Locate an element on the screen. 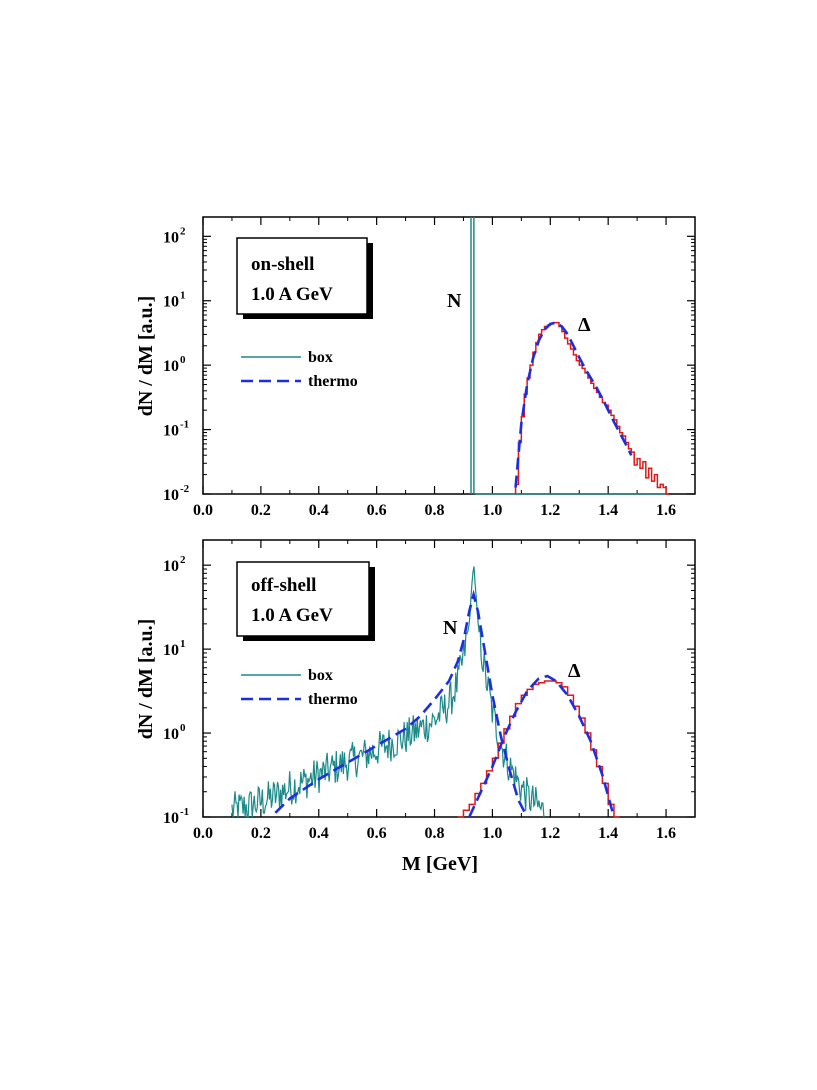  legend-bottom: box thermo is located at coordinates (299, 687).